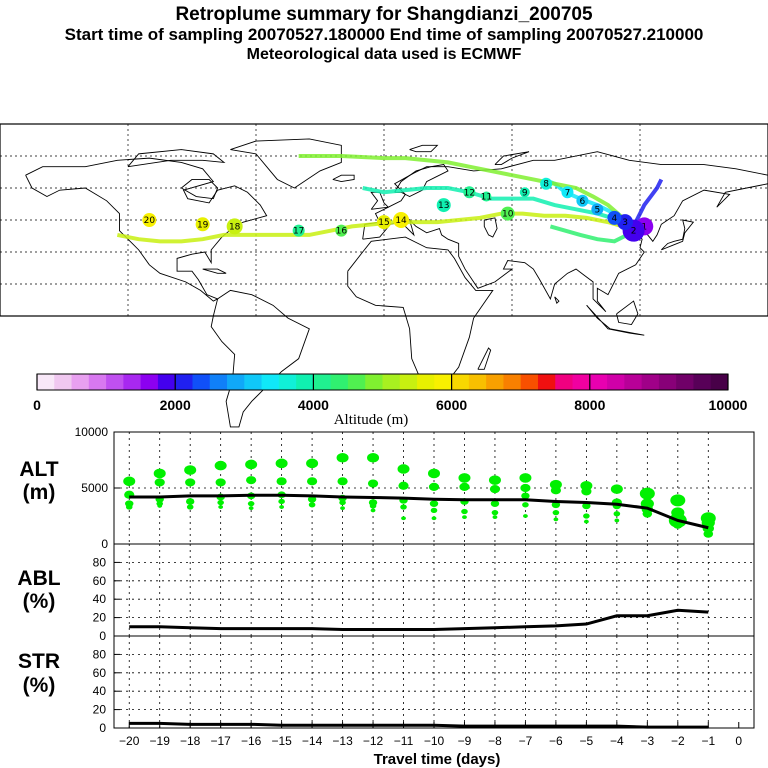 The width and height of the screenshot is (768, 768). I want to click on str-ytick-label: 0, so click(102, 728).